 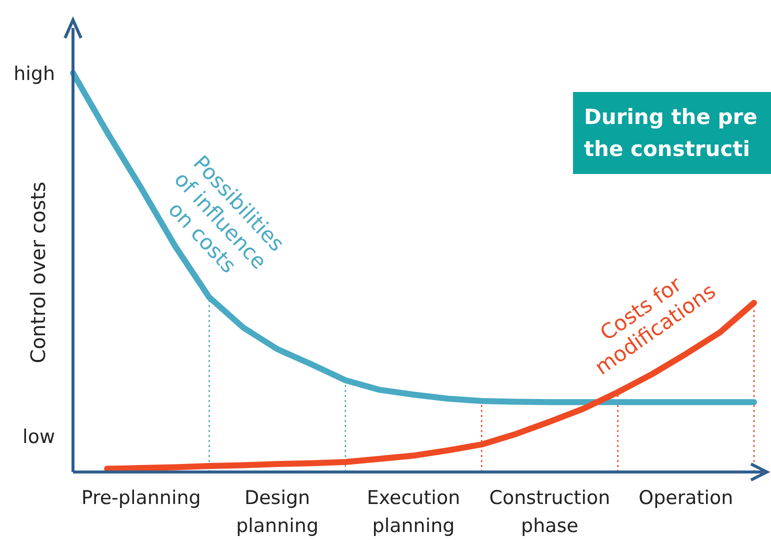 I want to click on x-tick-label: Pre-planning, so click(x=141, y=498).